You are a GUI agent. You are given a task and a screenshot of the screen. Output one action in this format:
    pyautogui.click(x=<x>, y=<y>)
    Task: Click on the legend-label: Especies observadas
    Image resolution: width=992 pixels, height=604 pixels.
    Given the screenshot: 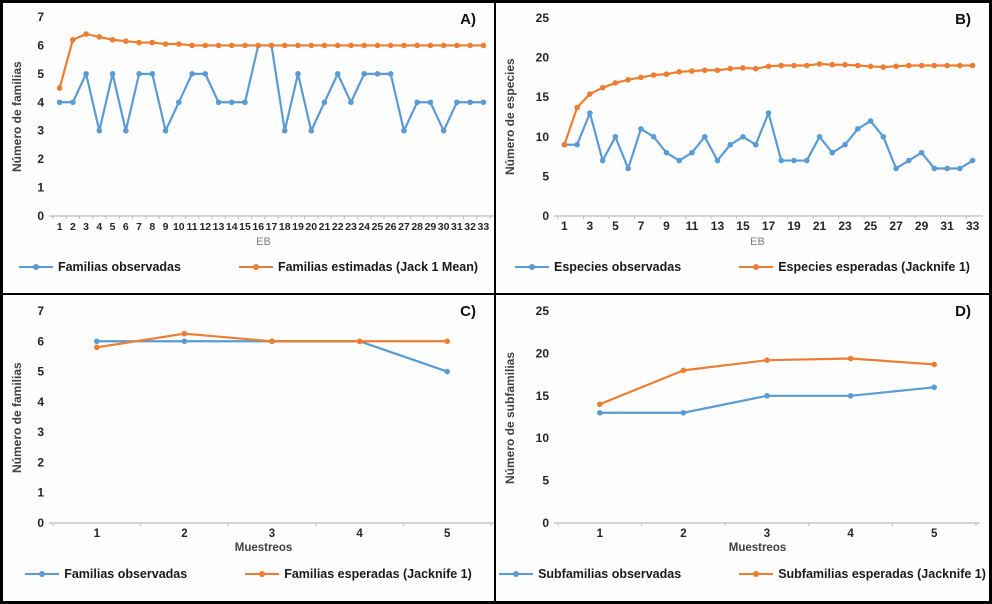 What is the action you would take?
    pyautogui.click(x=618, y=267)
    